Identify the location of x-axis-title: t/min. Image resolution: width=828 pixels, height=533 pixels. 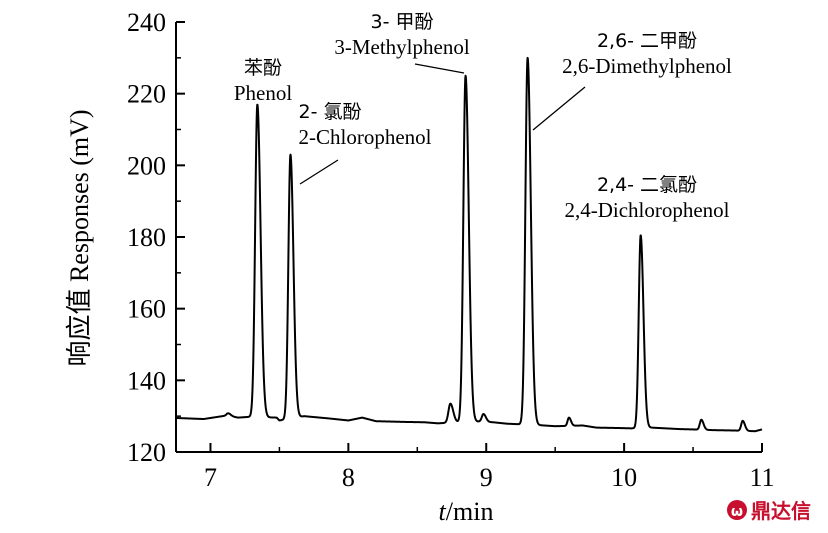
(466, 511).